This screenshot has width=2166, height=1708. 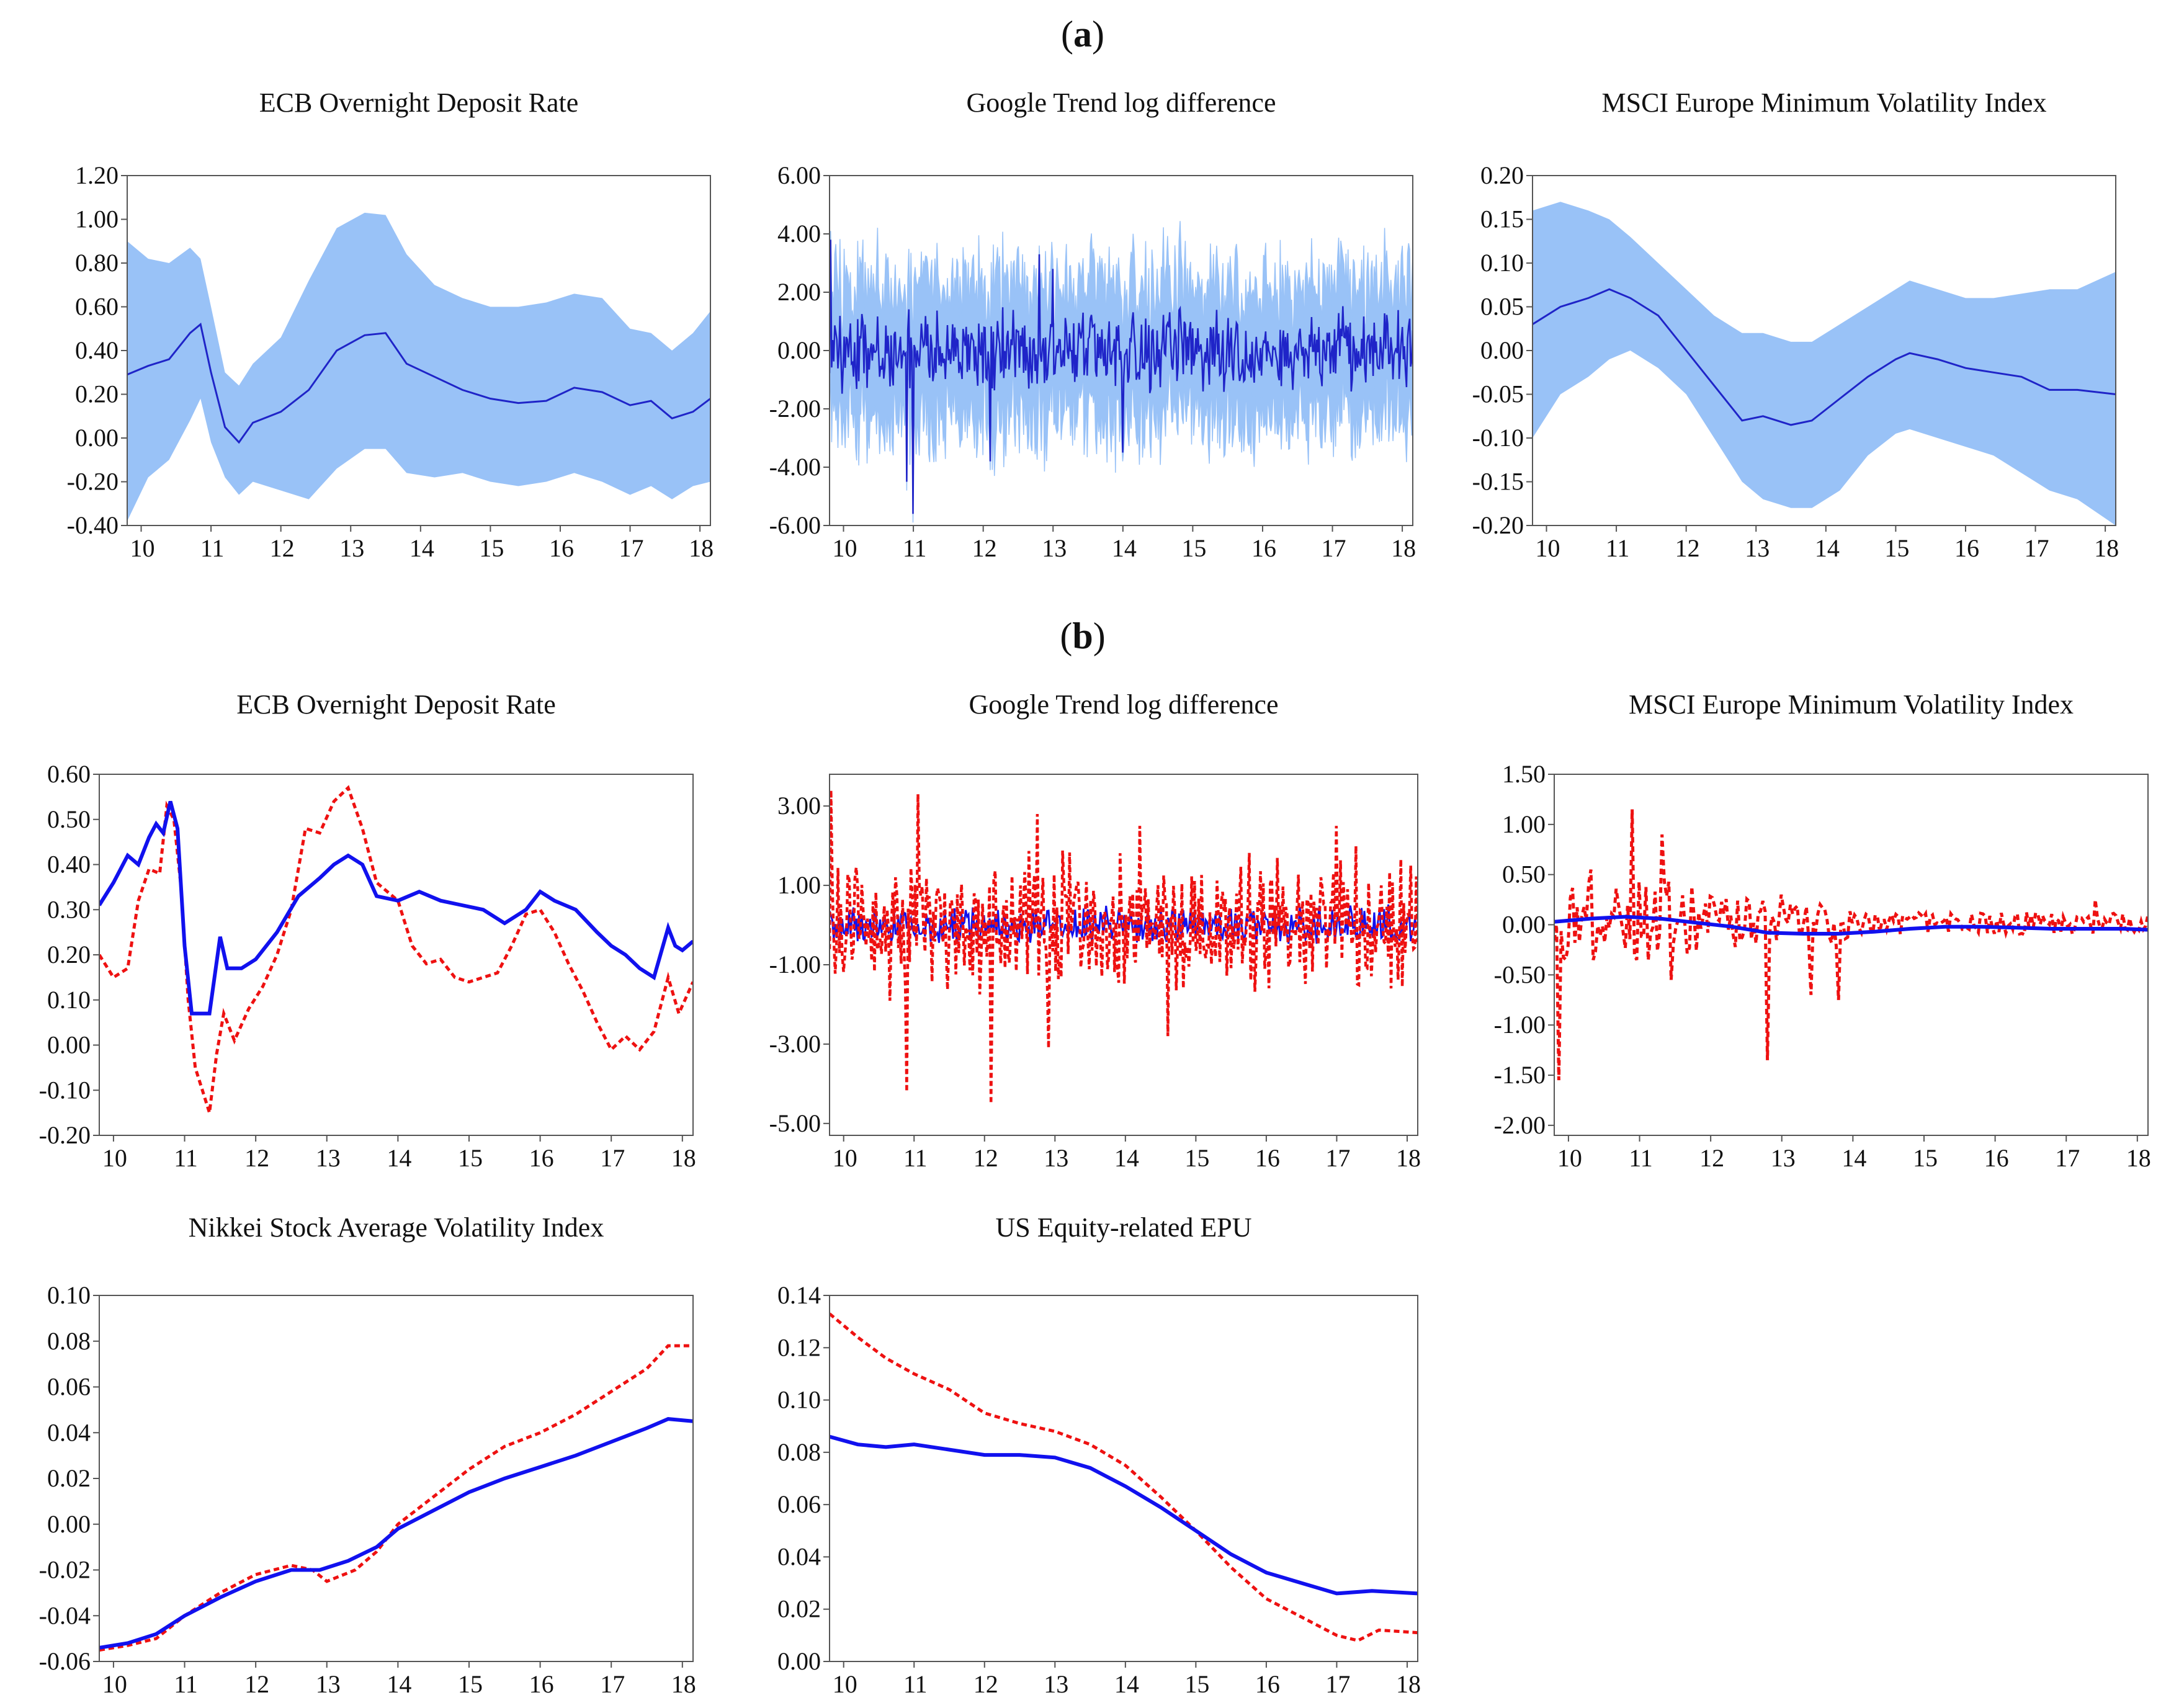 What do you see at coordinates (97, 263) in the screenshot?
I see `y-tick-label: 0.80` at bounding box center [97, 263].